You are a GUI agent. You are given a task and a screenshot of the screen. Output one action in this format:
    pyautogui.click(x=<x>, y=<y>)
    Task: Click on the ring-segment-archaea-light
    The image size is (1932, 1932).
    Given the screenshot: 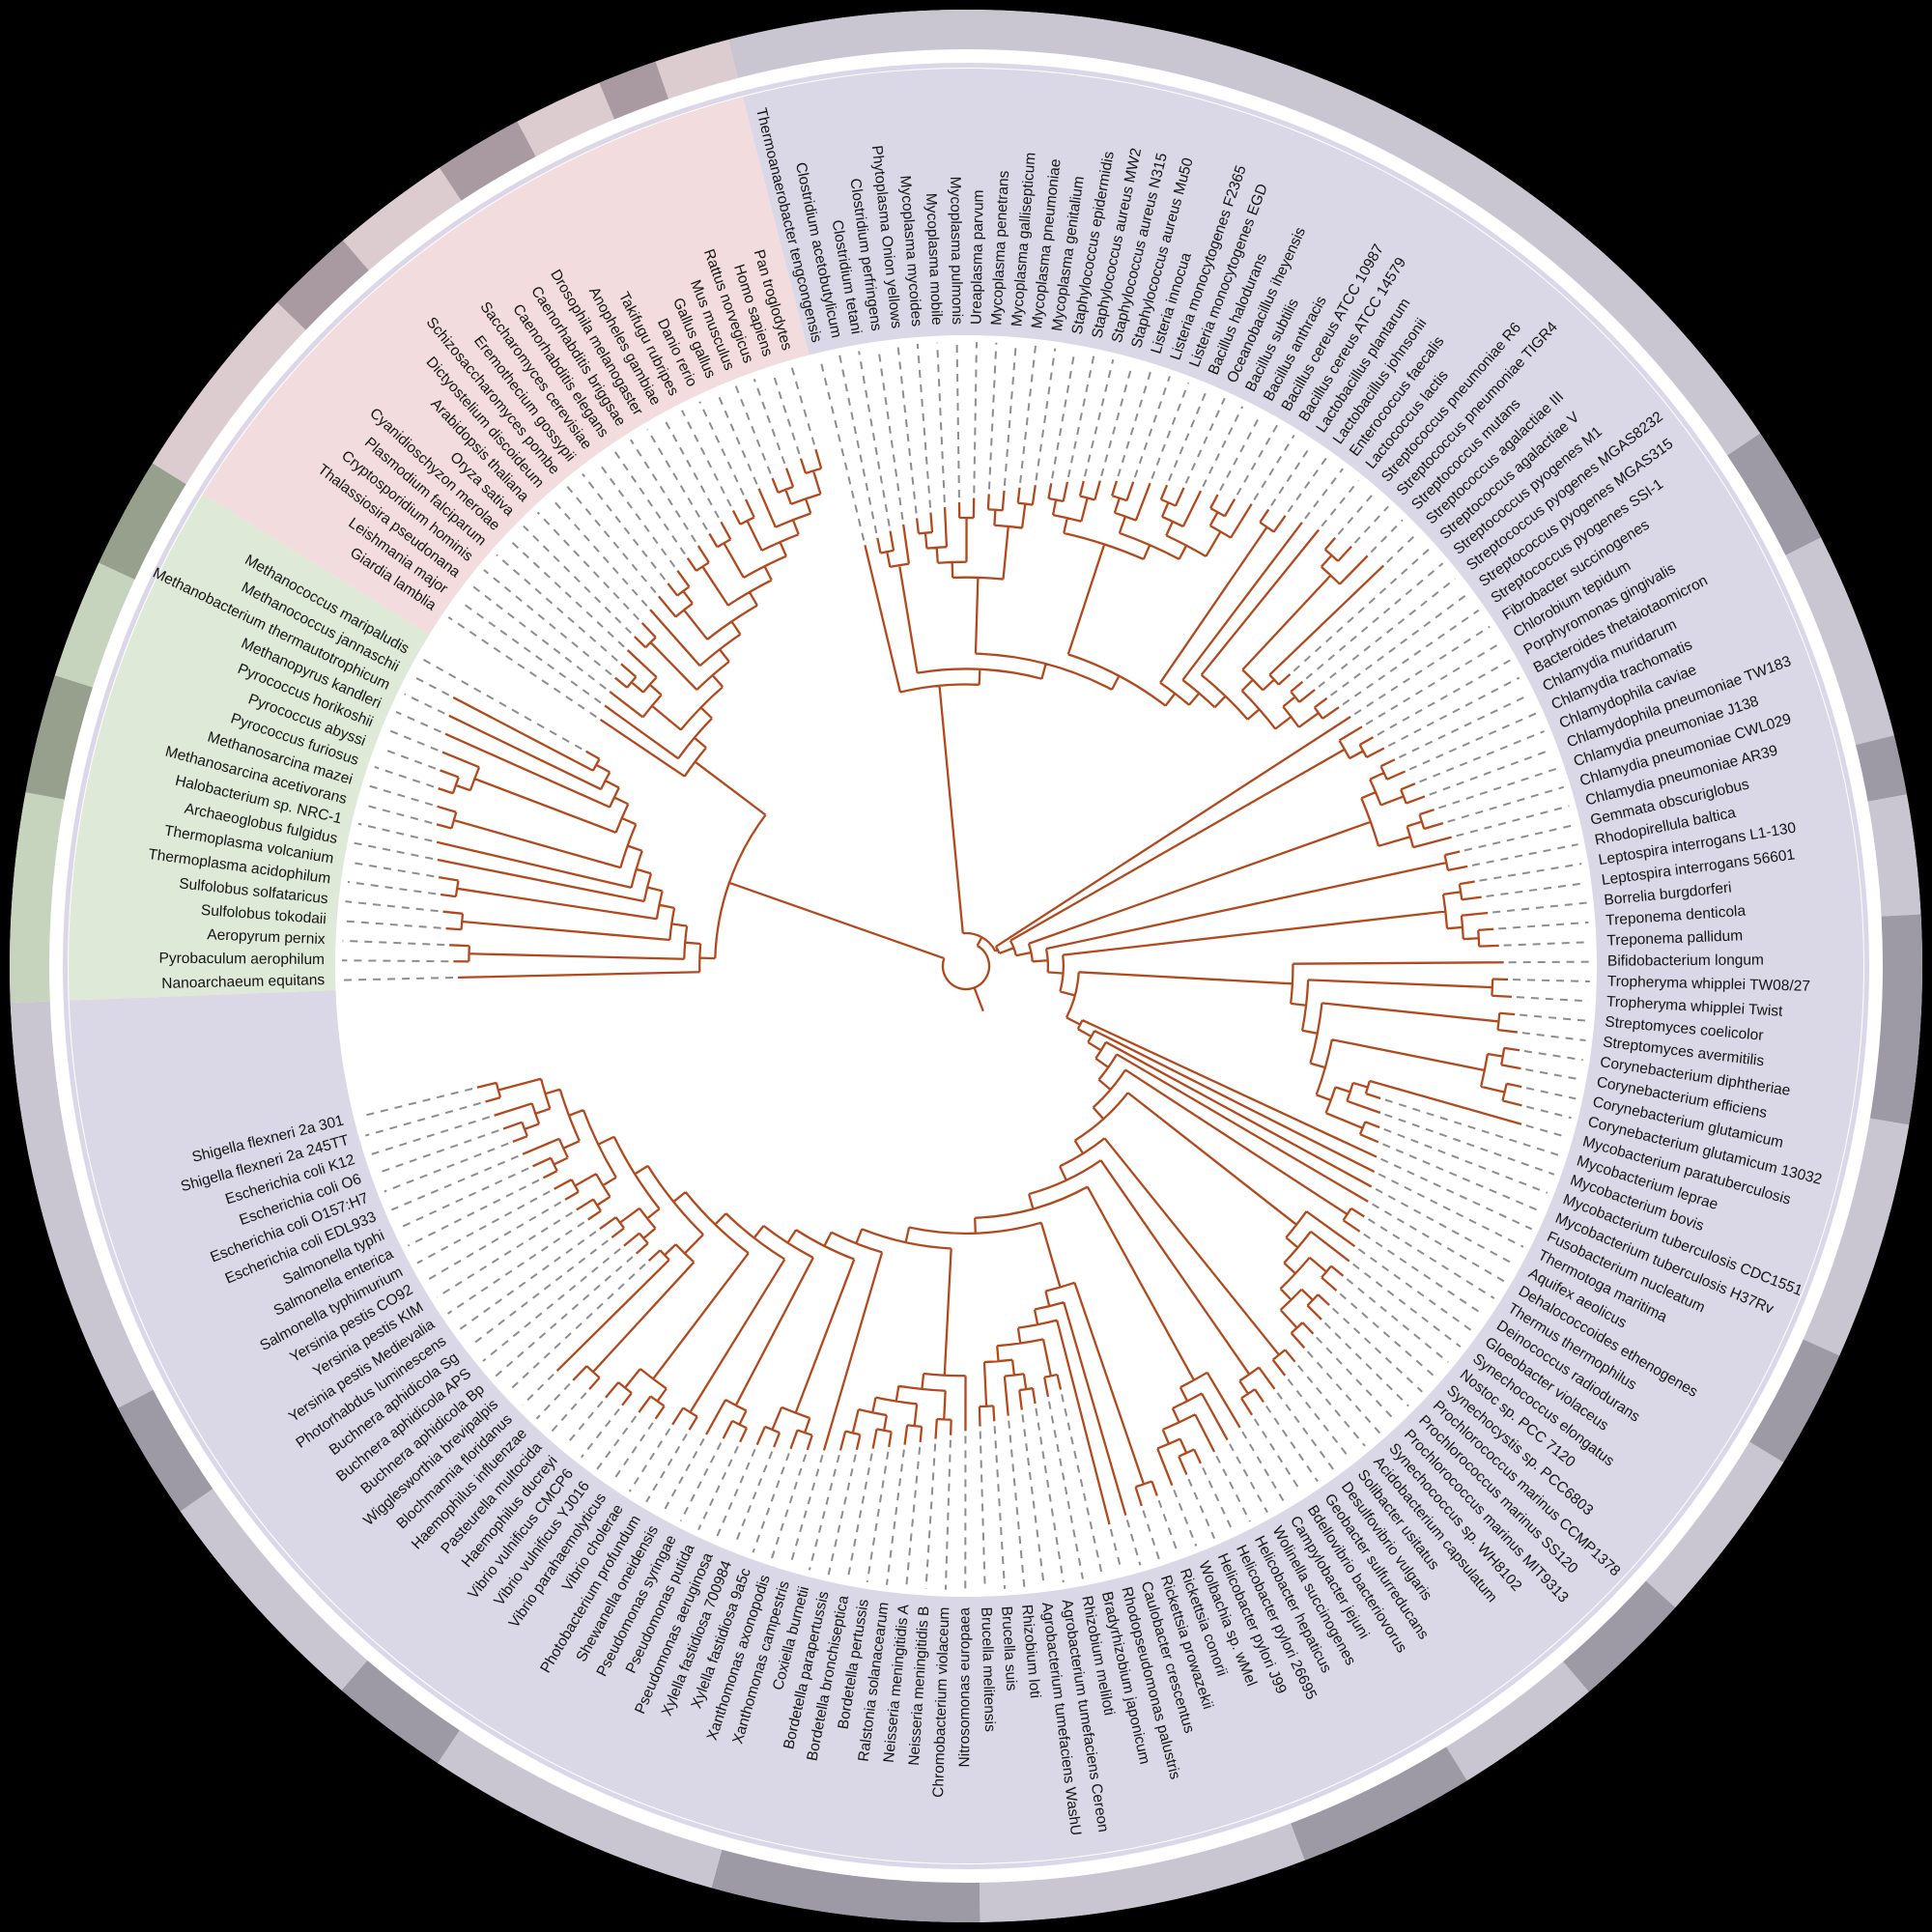 What is the action you would take?
    pyautogui.click(x=94, y=625)
    